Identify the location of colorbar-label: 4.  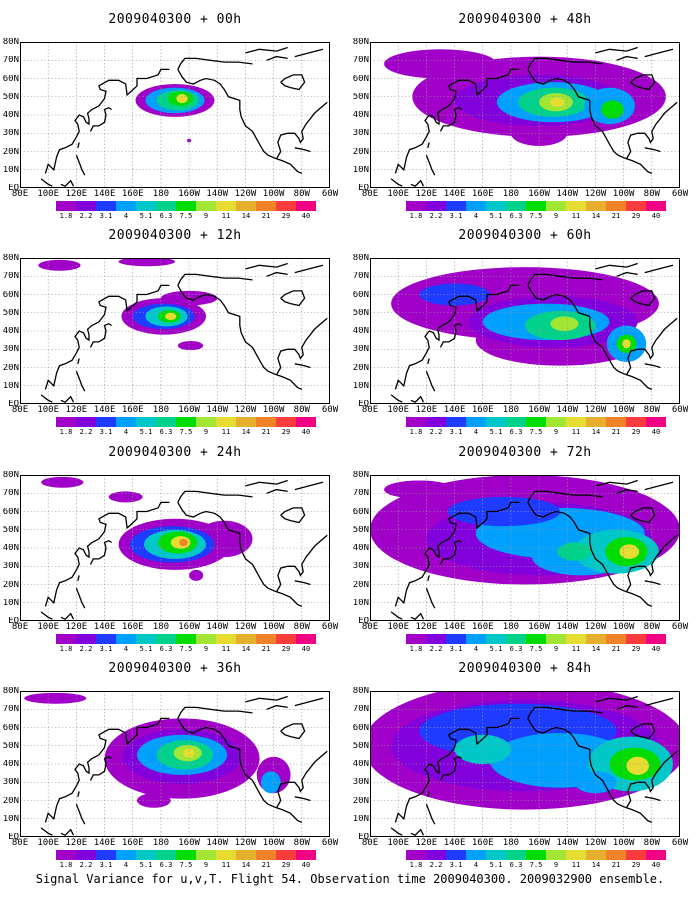
(476, 649).